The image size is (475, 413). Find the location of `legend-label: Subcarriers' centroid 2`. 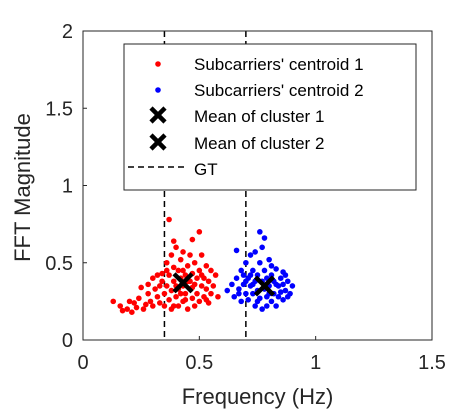

legend-label: Subcarriers' centroid 2 is located at coordinates (279, 90).